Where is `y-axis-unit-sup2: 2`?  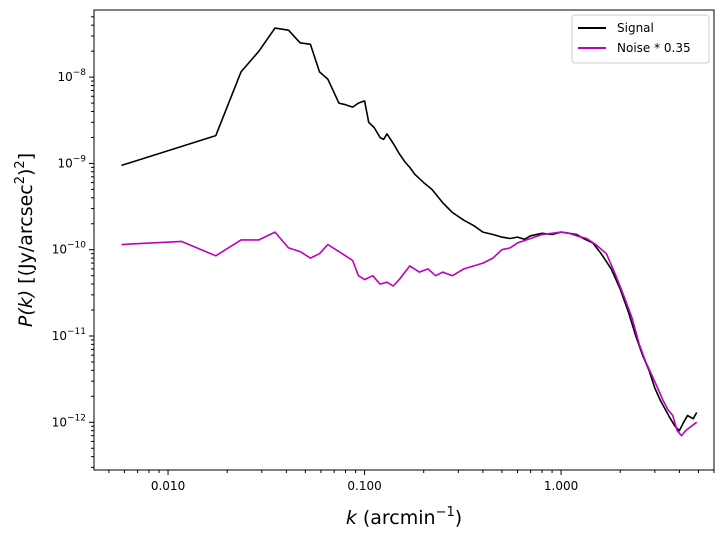 y-axis-unit-sup2: 2 is located at coordinates (20, 164).